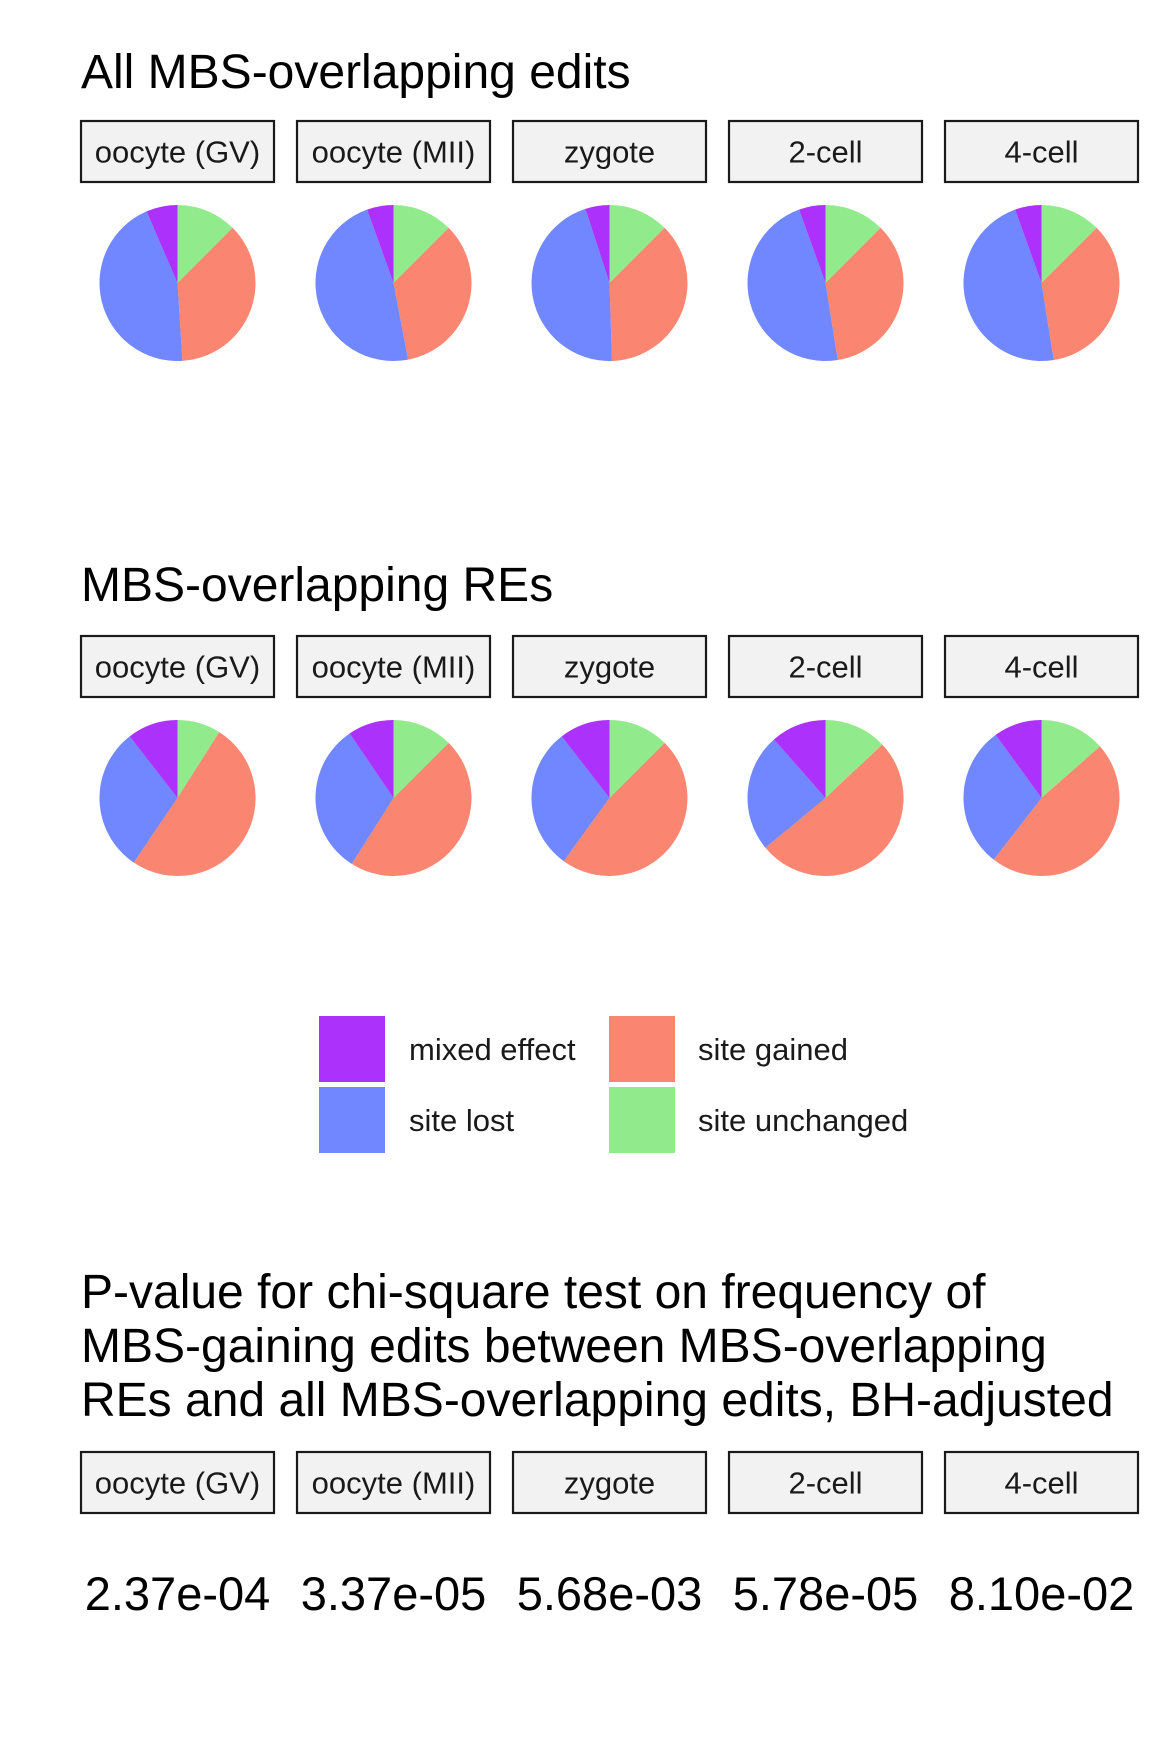 The height and width of the screenshot is (1753, 1165). I want to click on legend-label-site-unchanged: site unchanged, so click(803, 1120).